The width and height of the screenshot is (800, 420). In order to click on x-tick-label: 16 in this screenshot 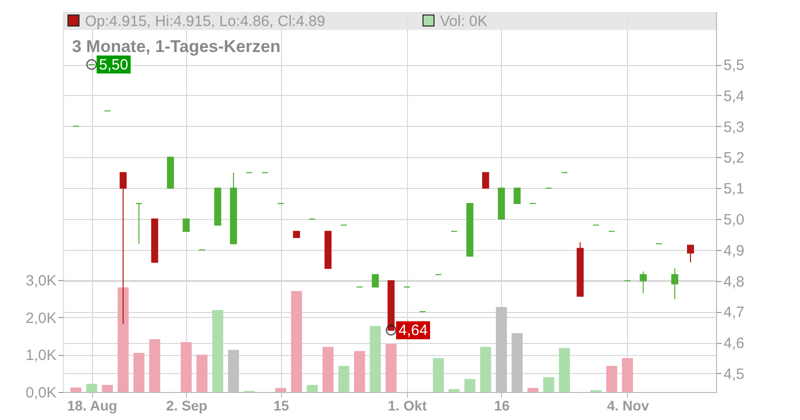, I will do `click(502, 406)`.